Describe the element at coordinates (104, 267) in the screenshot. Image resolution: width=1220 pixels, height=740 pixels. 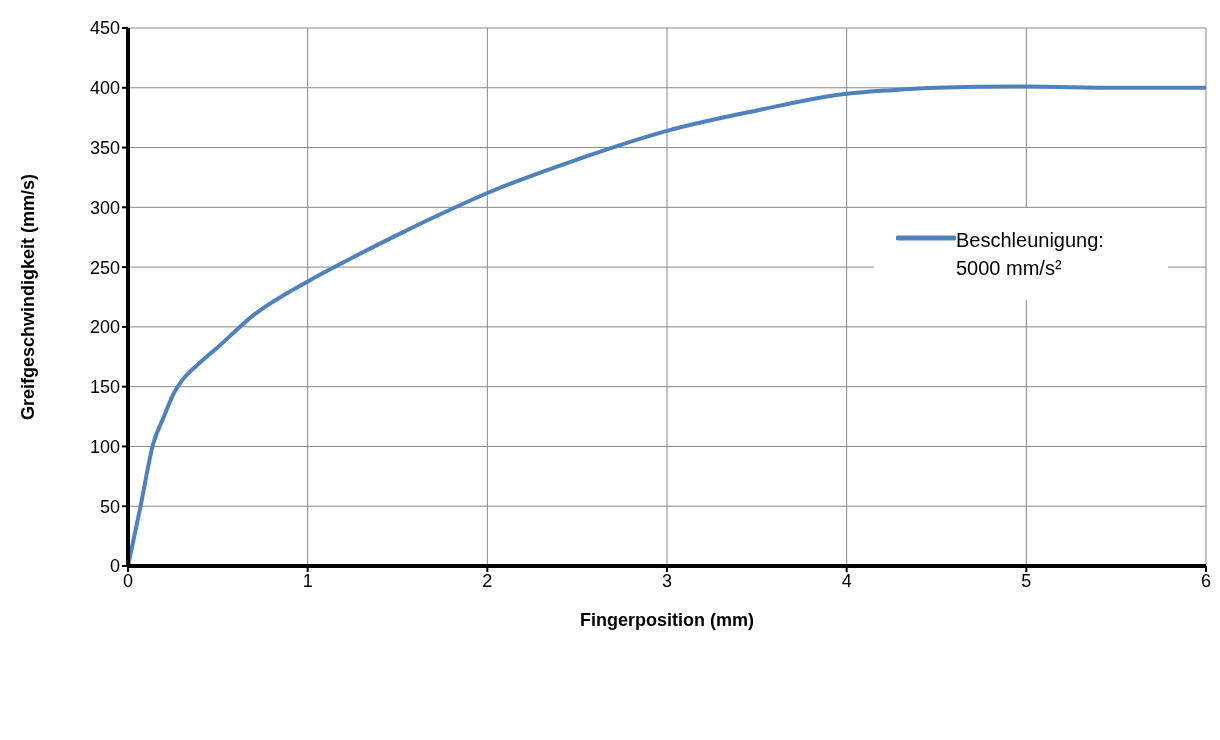
I see `y-tick-label: 250` at that location.